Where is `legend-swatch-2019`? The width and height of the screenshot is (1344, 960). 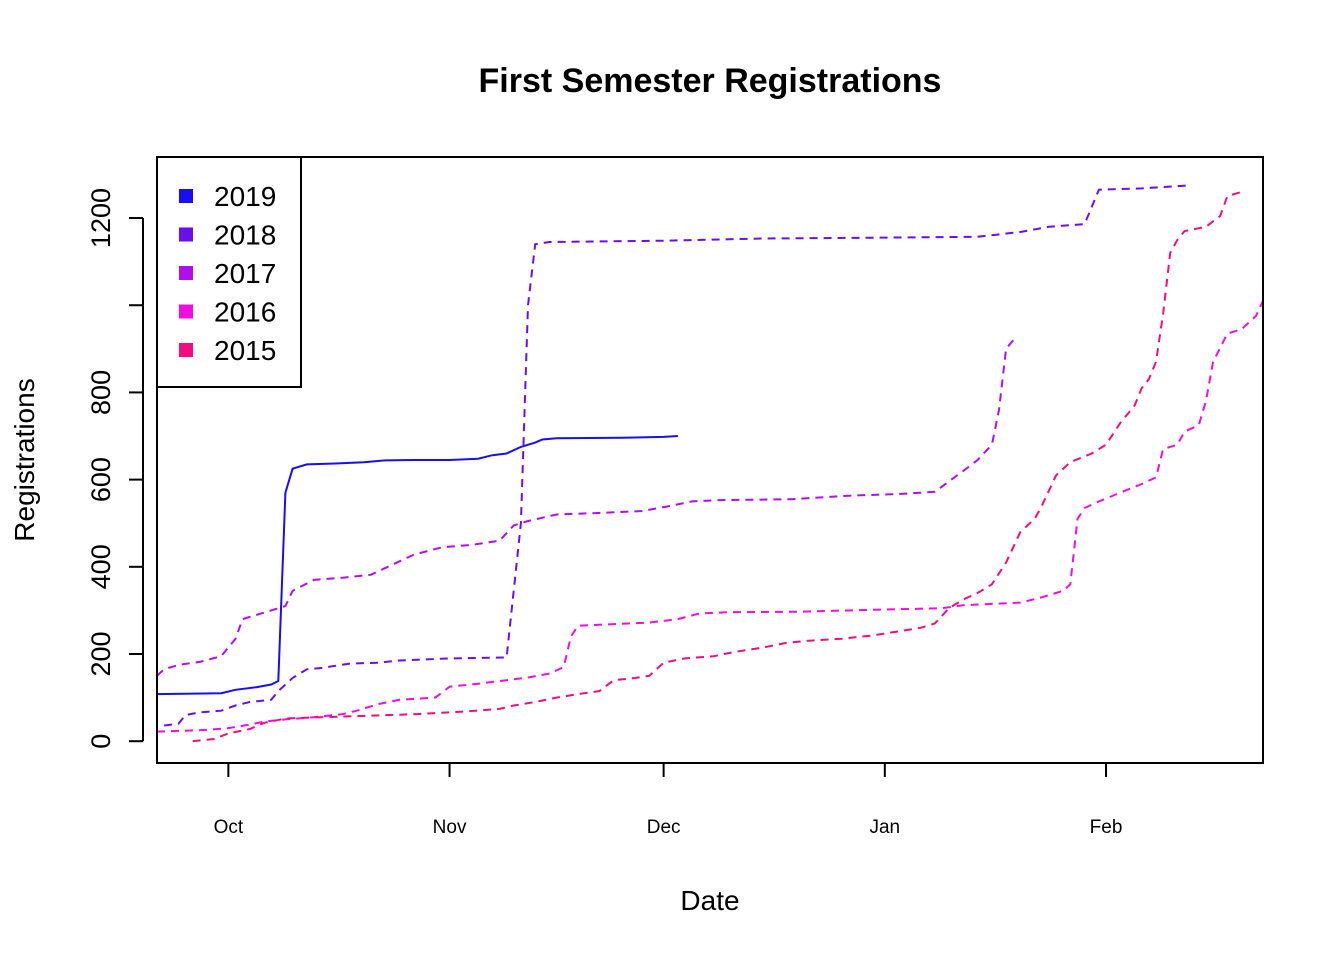
legend-swatch-2019 is located at coordinates (186, 196).